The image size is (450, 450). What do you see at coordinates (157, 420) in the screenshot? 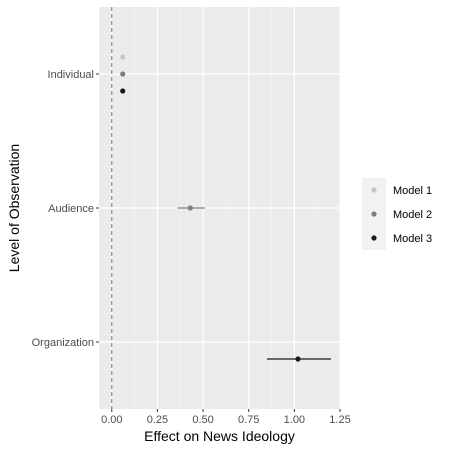
I see `x-tick-label: 0.25` at bounding box center [157, 420].